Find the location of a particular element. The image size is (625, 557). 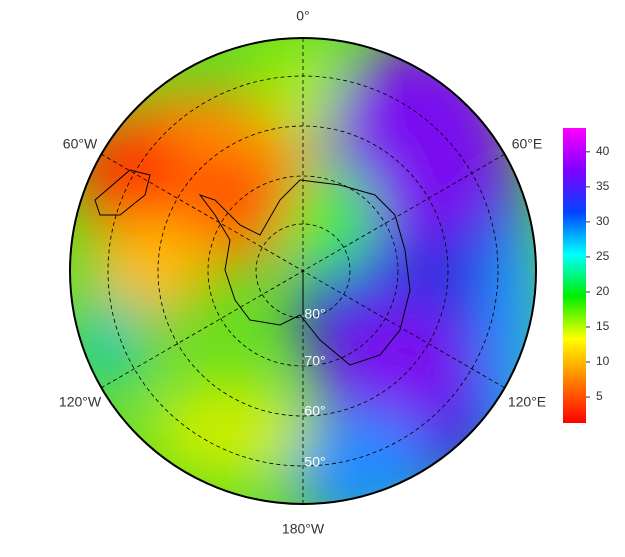

lon-label: 180°W is located at coordinates (303, 529).